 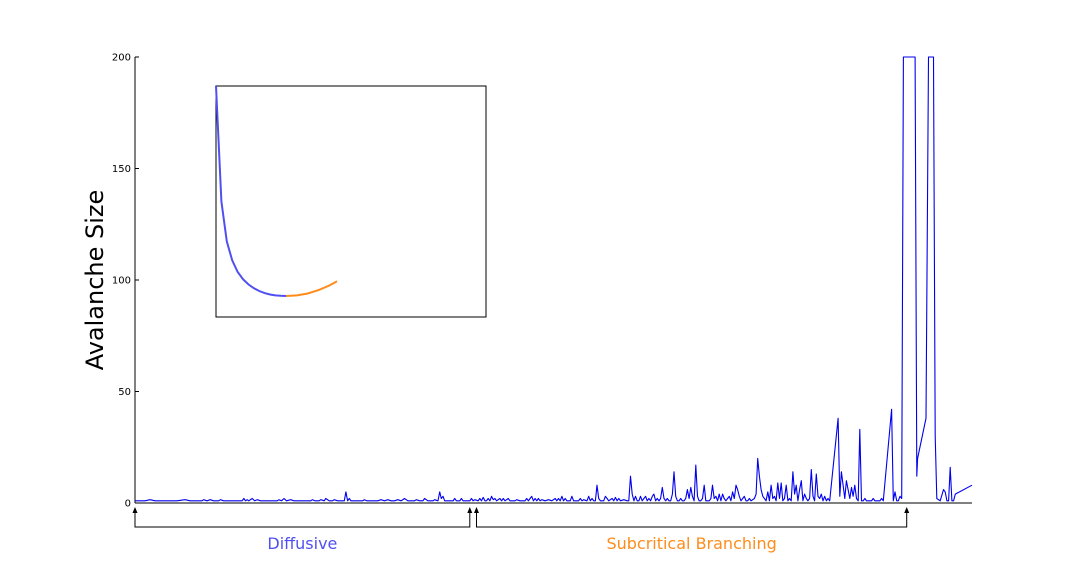 I want to click on regime-label: Diffusive, so click(x=302, y=543).